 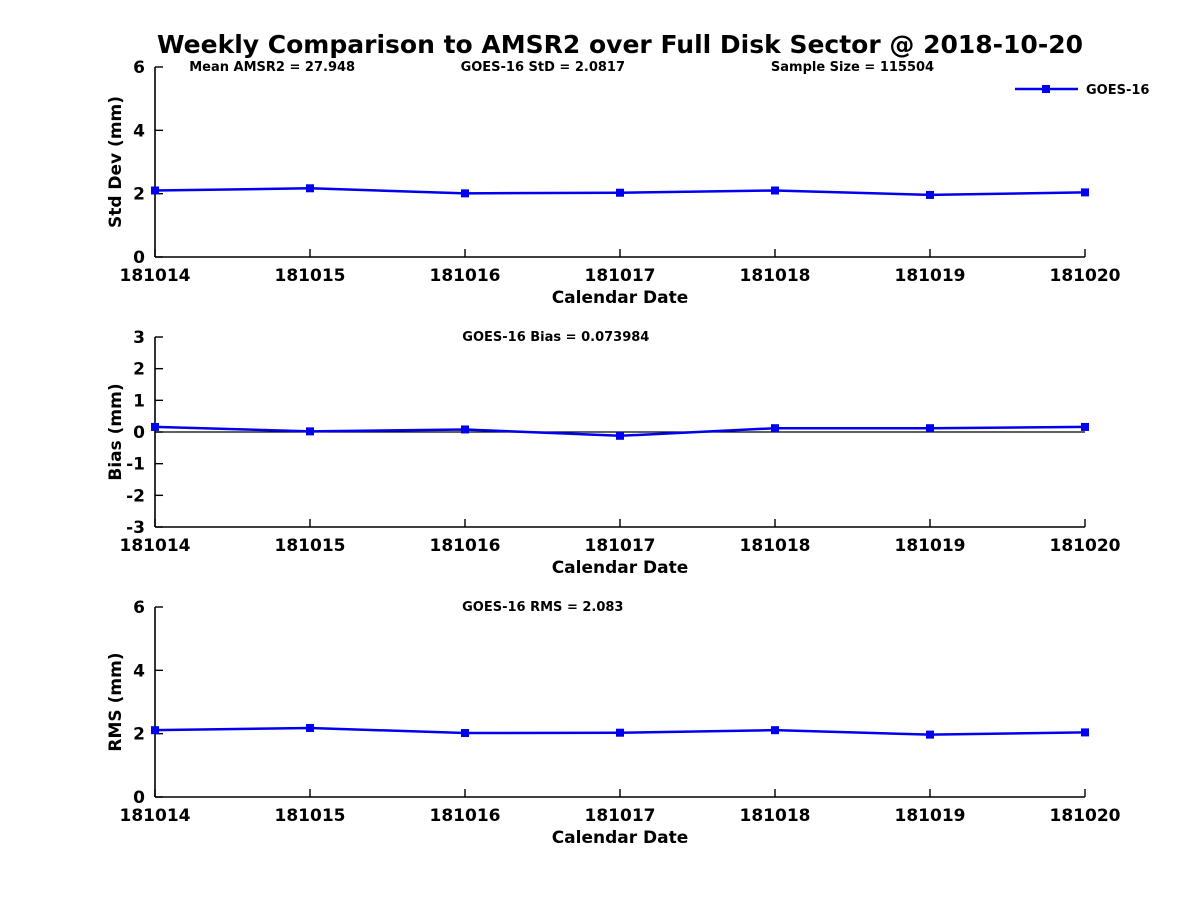 I want to click on annotation-text: GOES-16 Bias = 0.073984, so click(x=555, y=337).